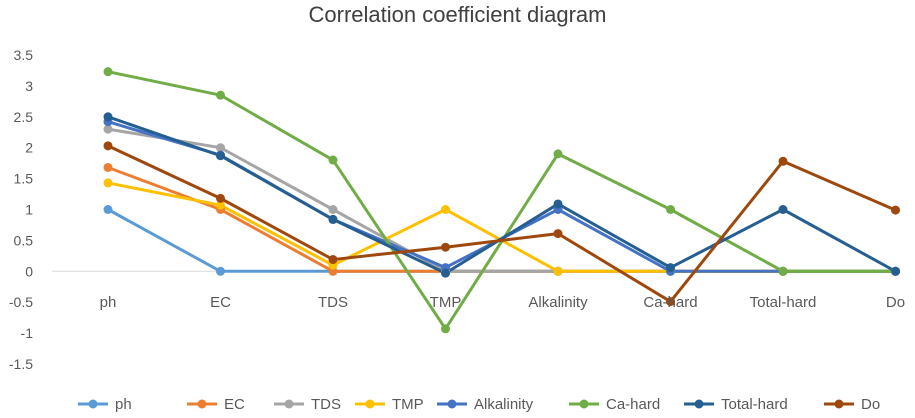 Image resolution: width=915 pixels, height=418 pixels. I want to click on x-tick-label: Do, so click(895, 302).